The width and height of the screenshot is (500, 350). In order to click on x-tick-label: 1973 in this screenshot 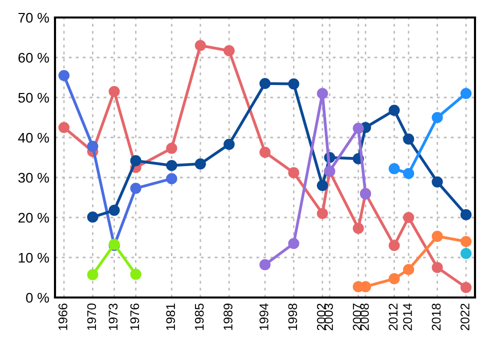, I will do `click(113, 317)`.